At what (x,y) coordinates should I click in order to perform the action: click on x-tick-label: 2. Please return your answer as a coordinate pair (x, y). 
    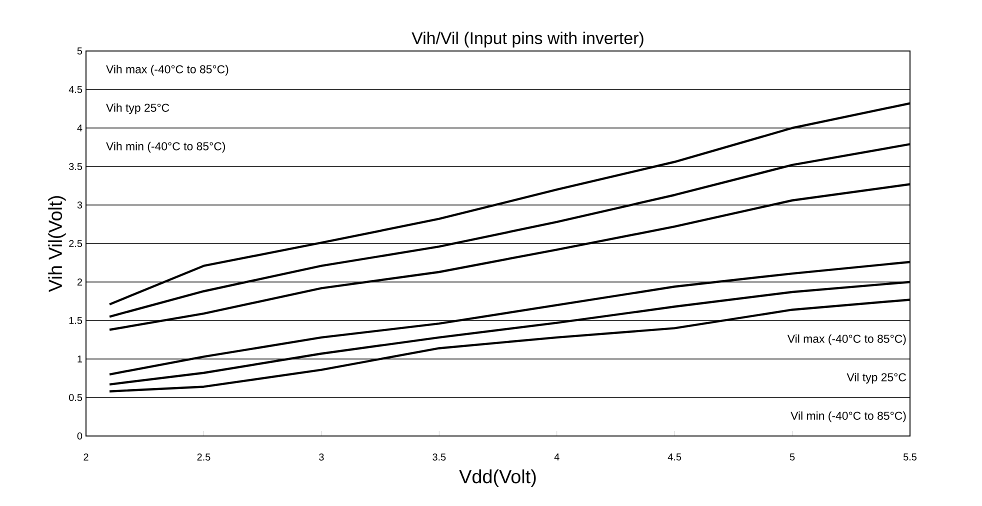
    Looking at the image, I should click on (86, 457).